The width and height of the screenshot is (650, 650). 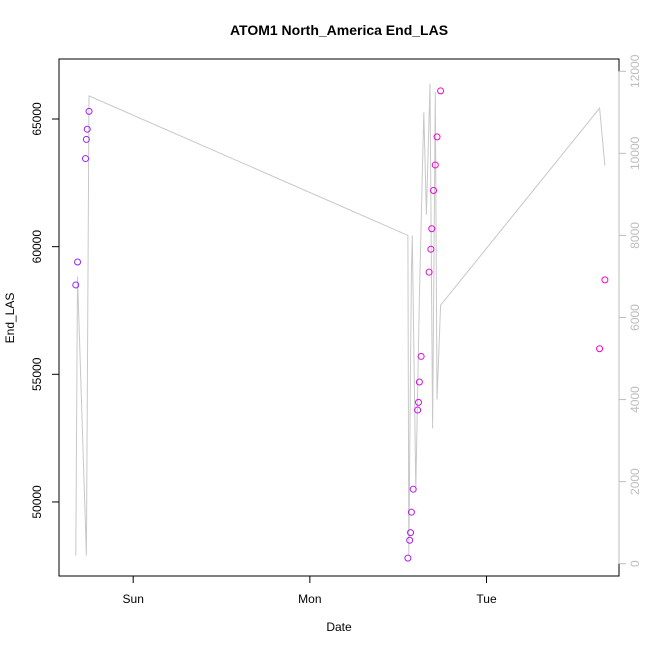 I want to click on y-axis-left: 50000 55000 60000 65000, so click(x=45, y=310).